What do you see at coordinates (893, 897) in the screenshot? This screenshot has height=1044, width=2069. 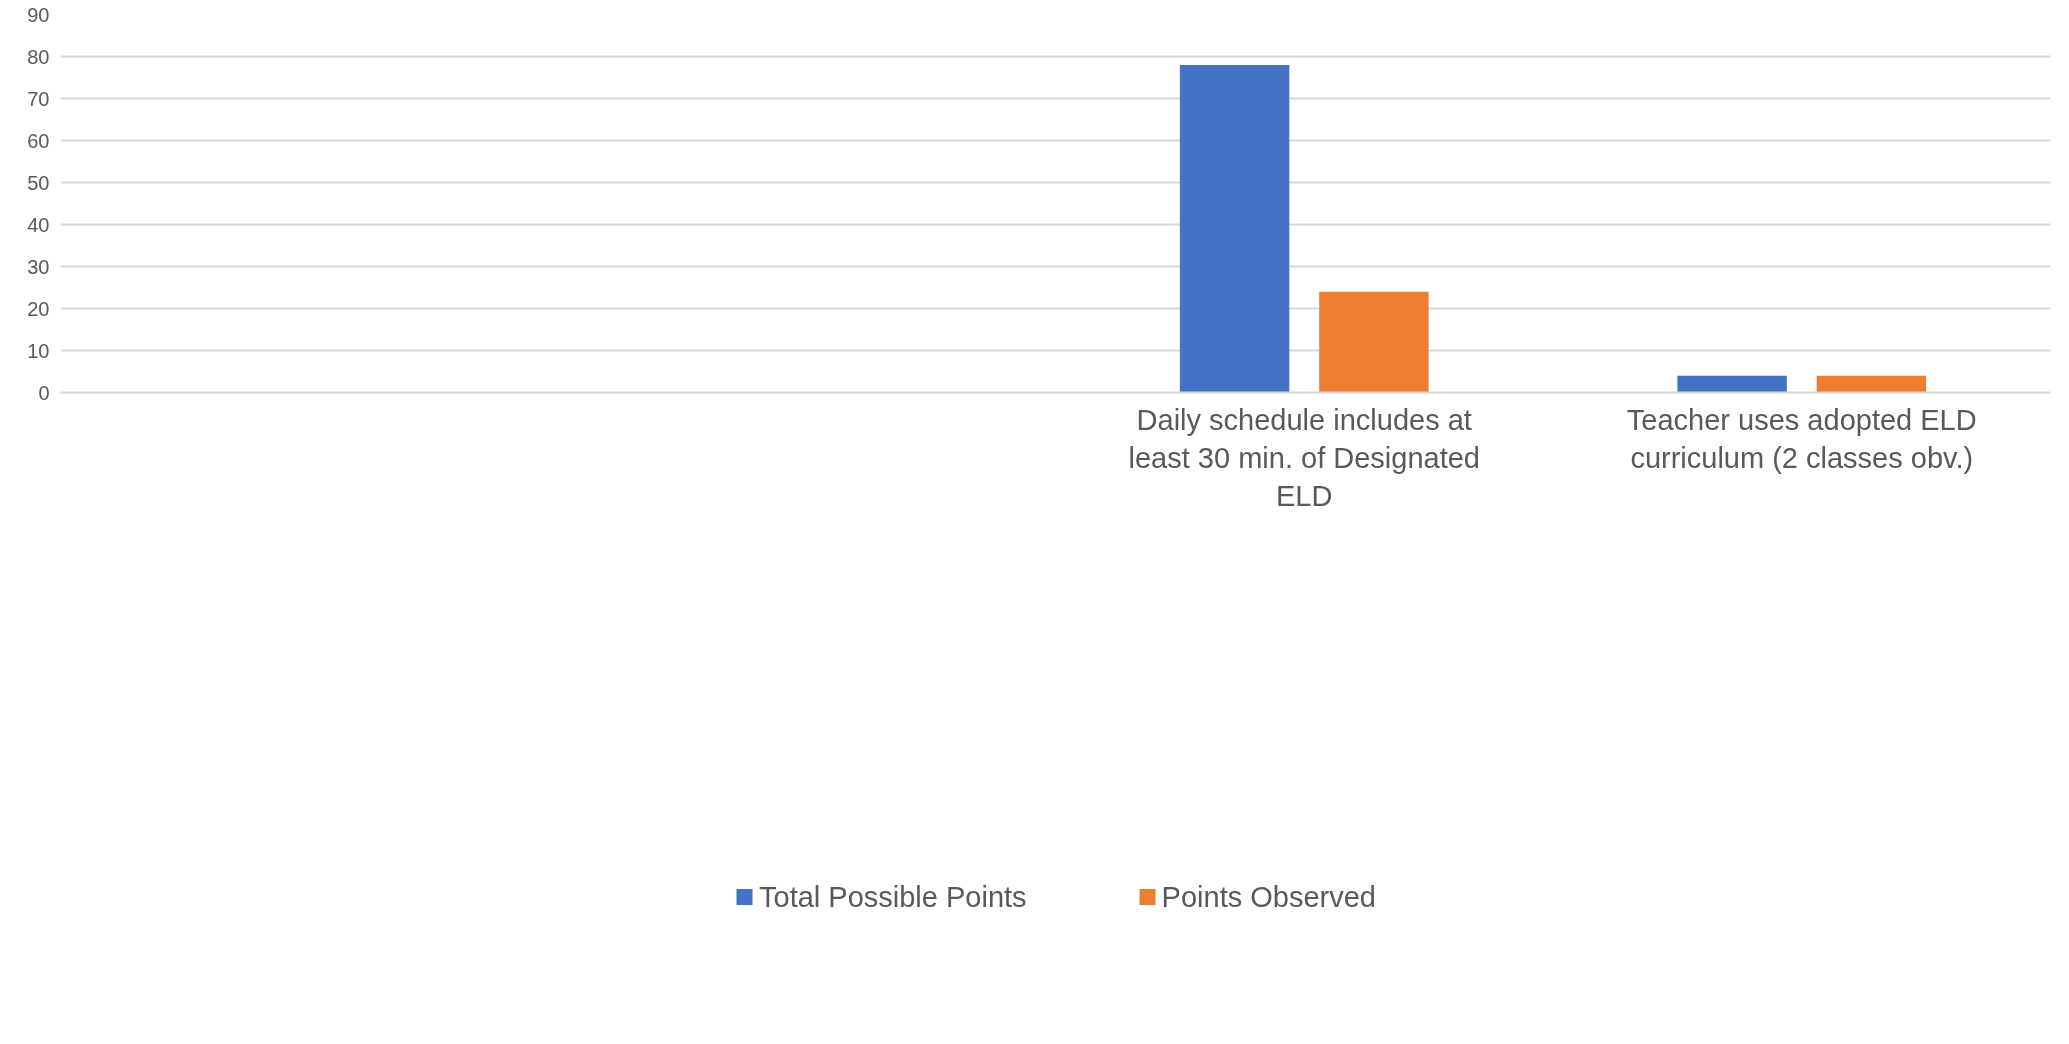 I see `legend-label: Total Possible Points` at bounding box center [893, 897].